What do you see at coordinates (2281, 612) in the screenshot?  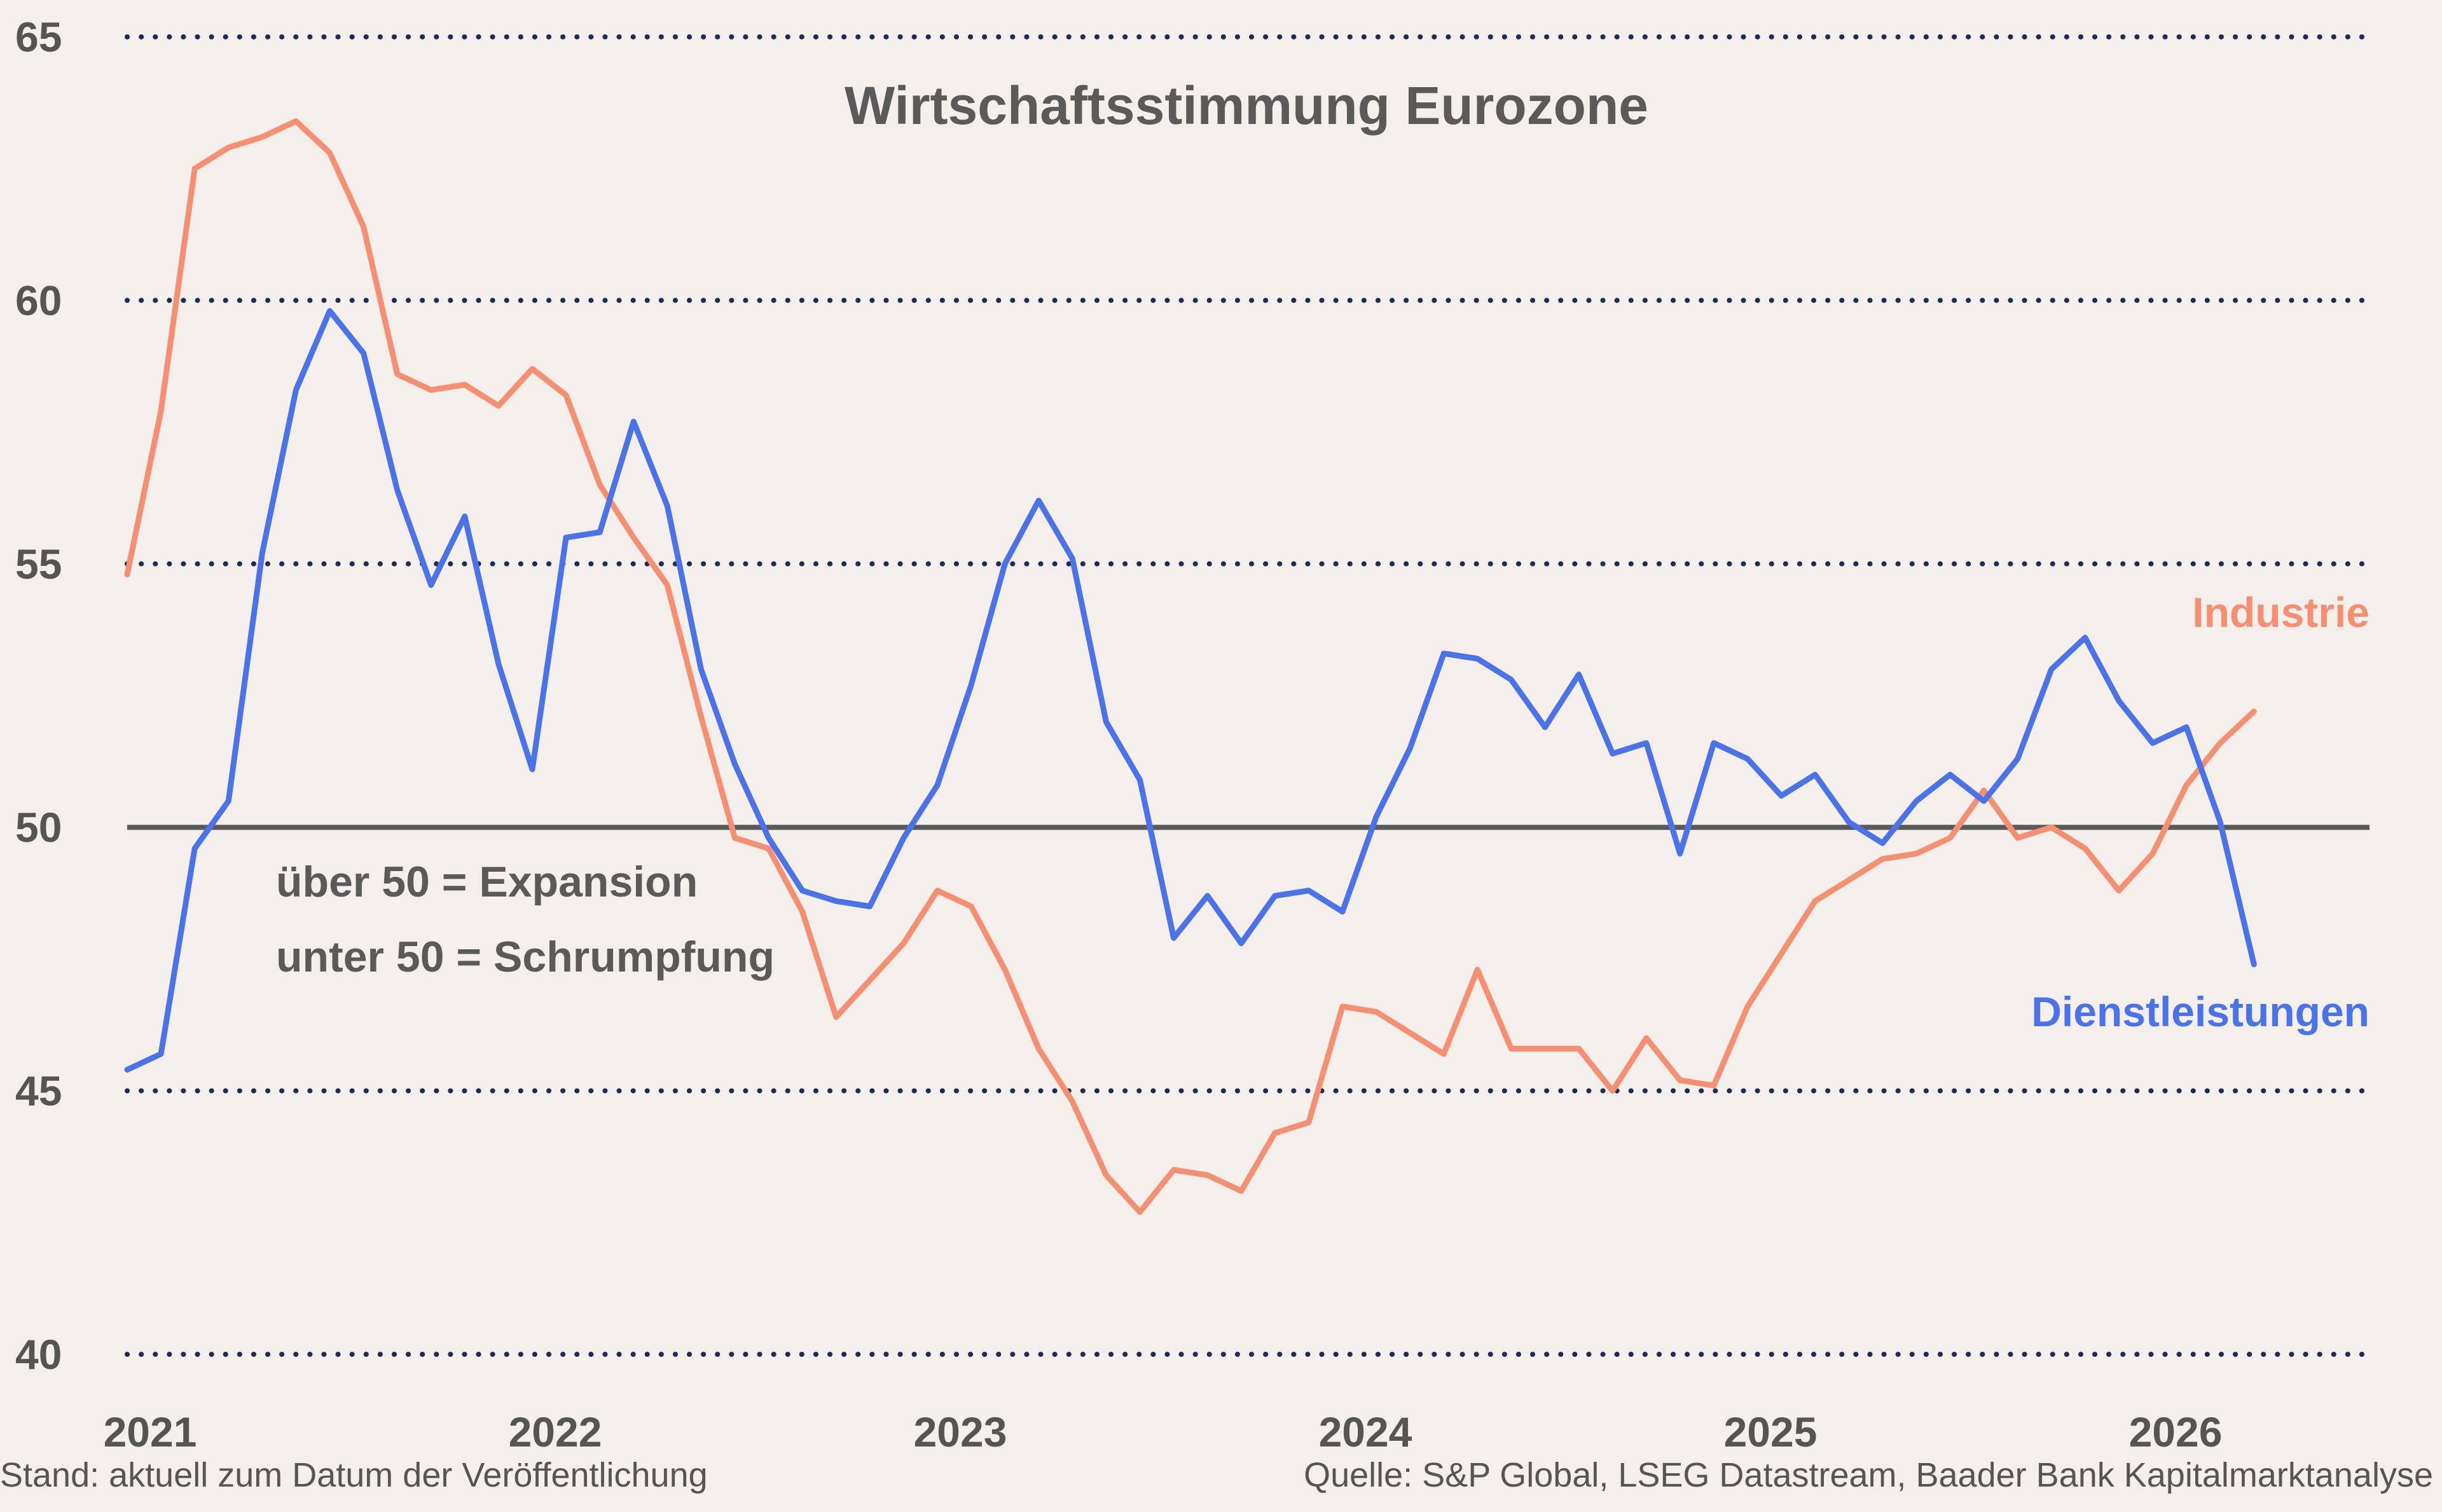 I see `series-label-industrie: Industrie` at bounding box center [2281, 612].